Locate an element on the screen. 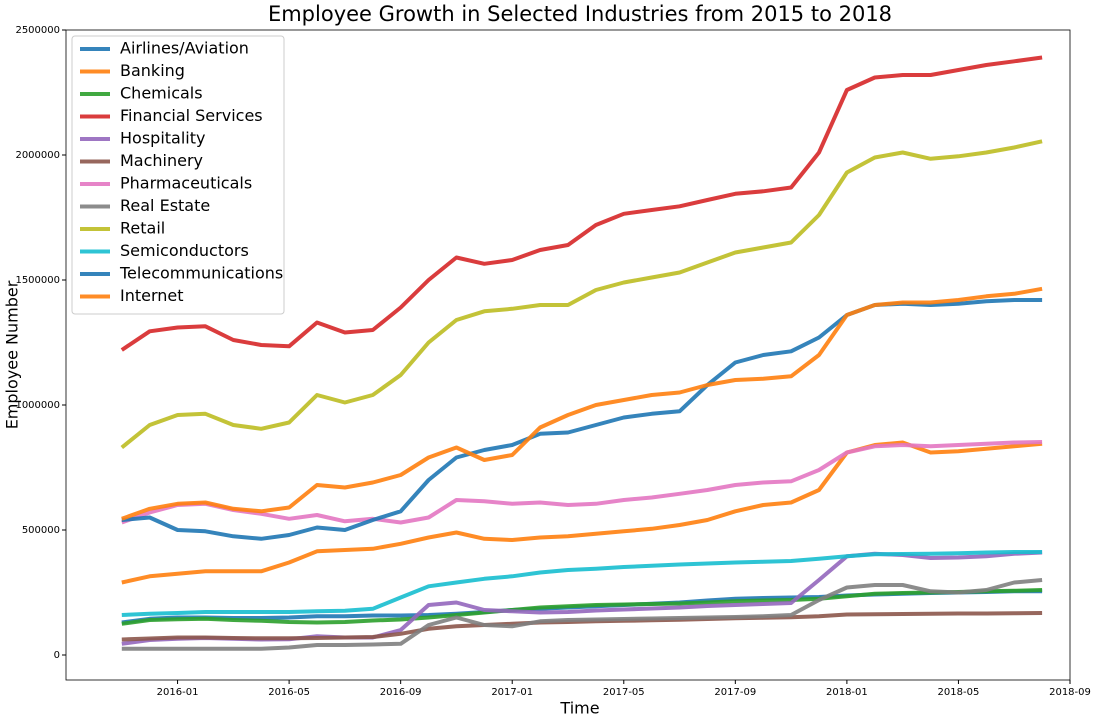 This screenshot has width=1106, height=723. legend-label: Real Estate is located at coordinates (165, 205).